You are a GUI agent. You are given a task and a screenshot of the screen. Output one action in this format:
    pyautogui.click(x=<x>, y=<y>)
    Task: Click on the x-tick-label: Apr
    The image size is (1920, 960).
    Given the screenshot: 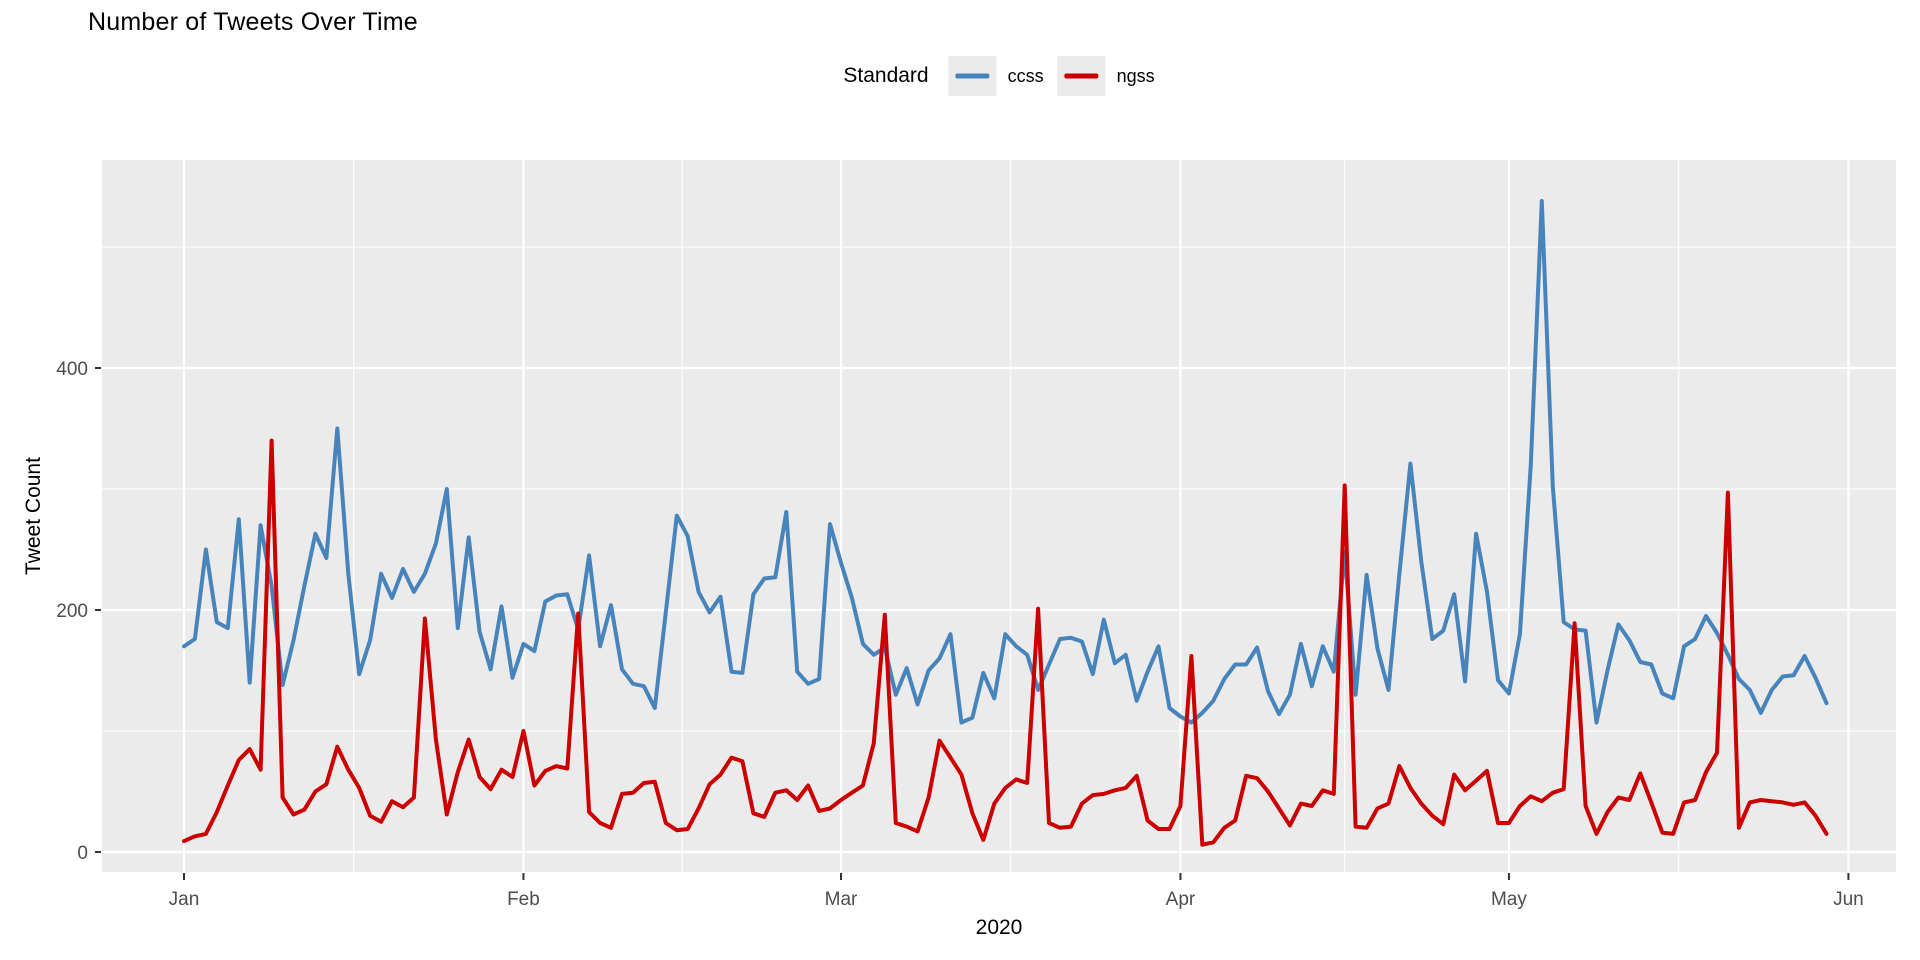 What is the action you would take?
    pyautogui.click(x=1181, y=899)
    